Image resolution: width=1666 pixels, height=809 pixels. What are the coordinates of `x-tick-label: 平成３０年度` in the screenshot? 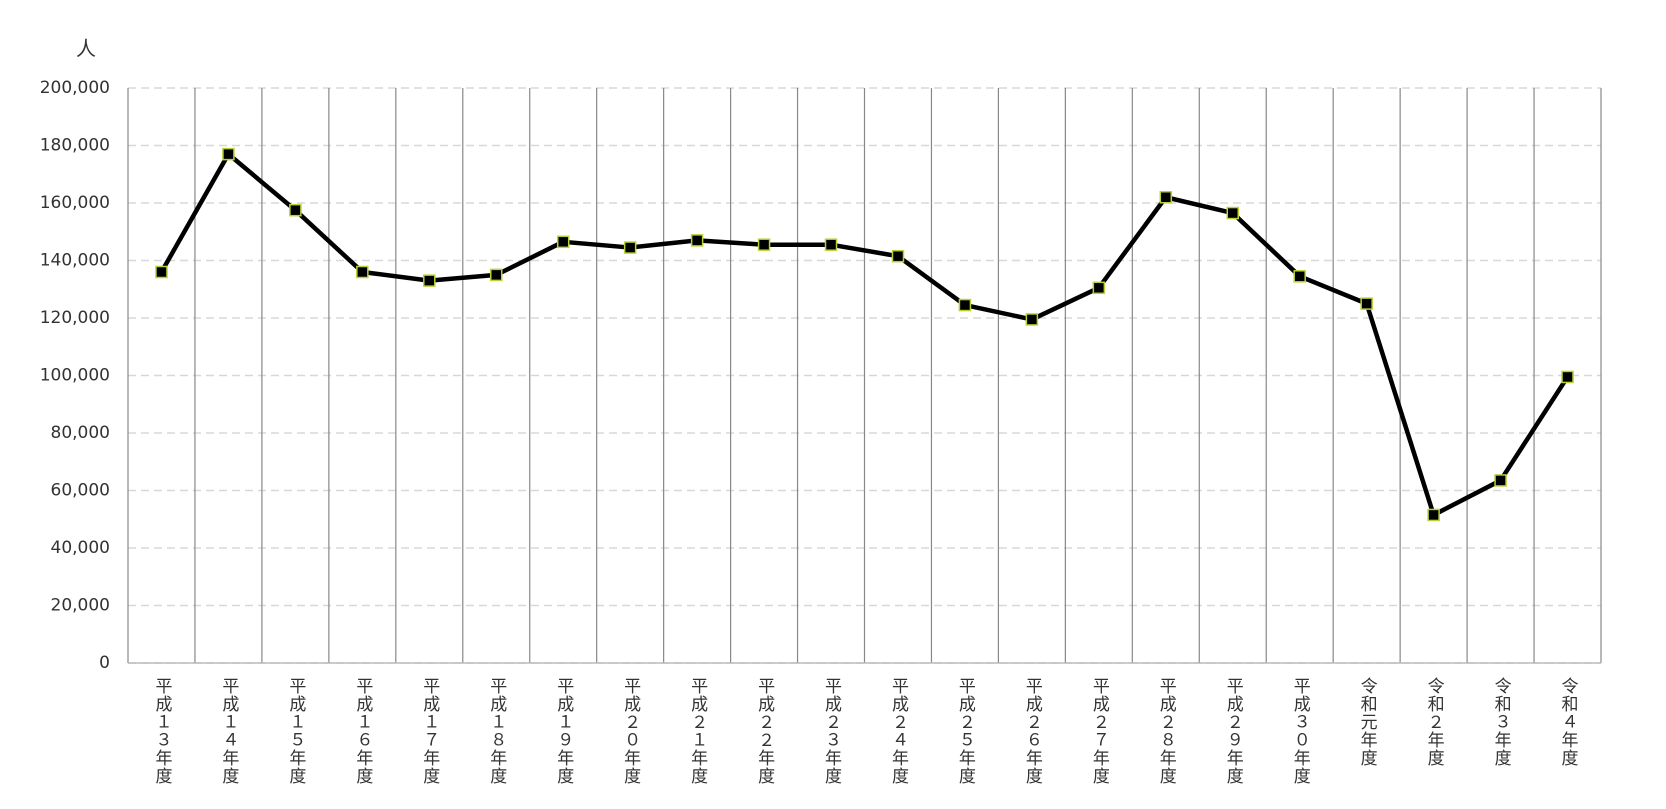 It's located at (1300, 731).